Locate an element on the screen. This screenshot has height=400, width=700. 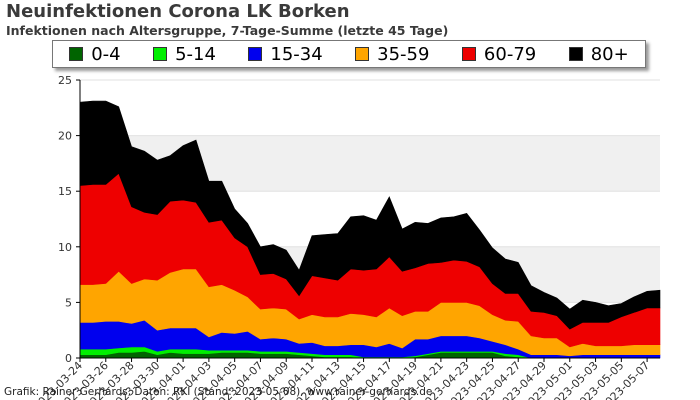
legend-label: 35-59 is located at coordinates (403, 54).